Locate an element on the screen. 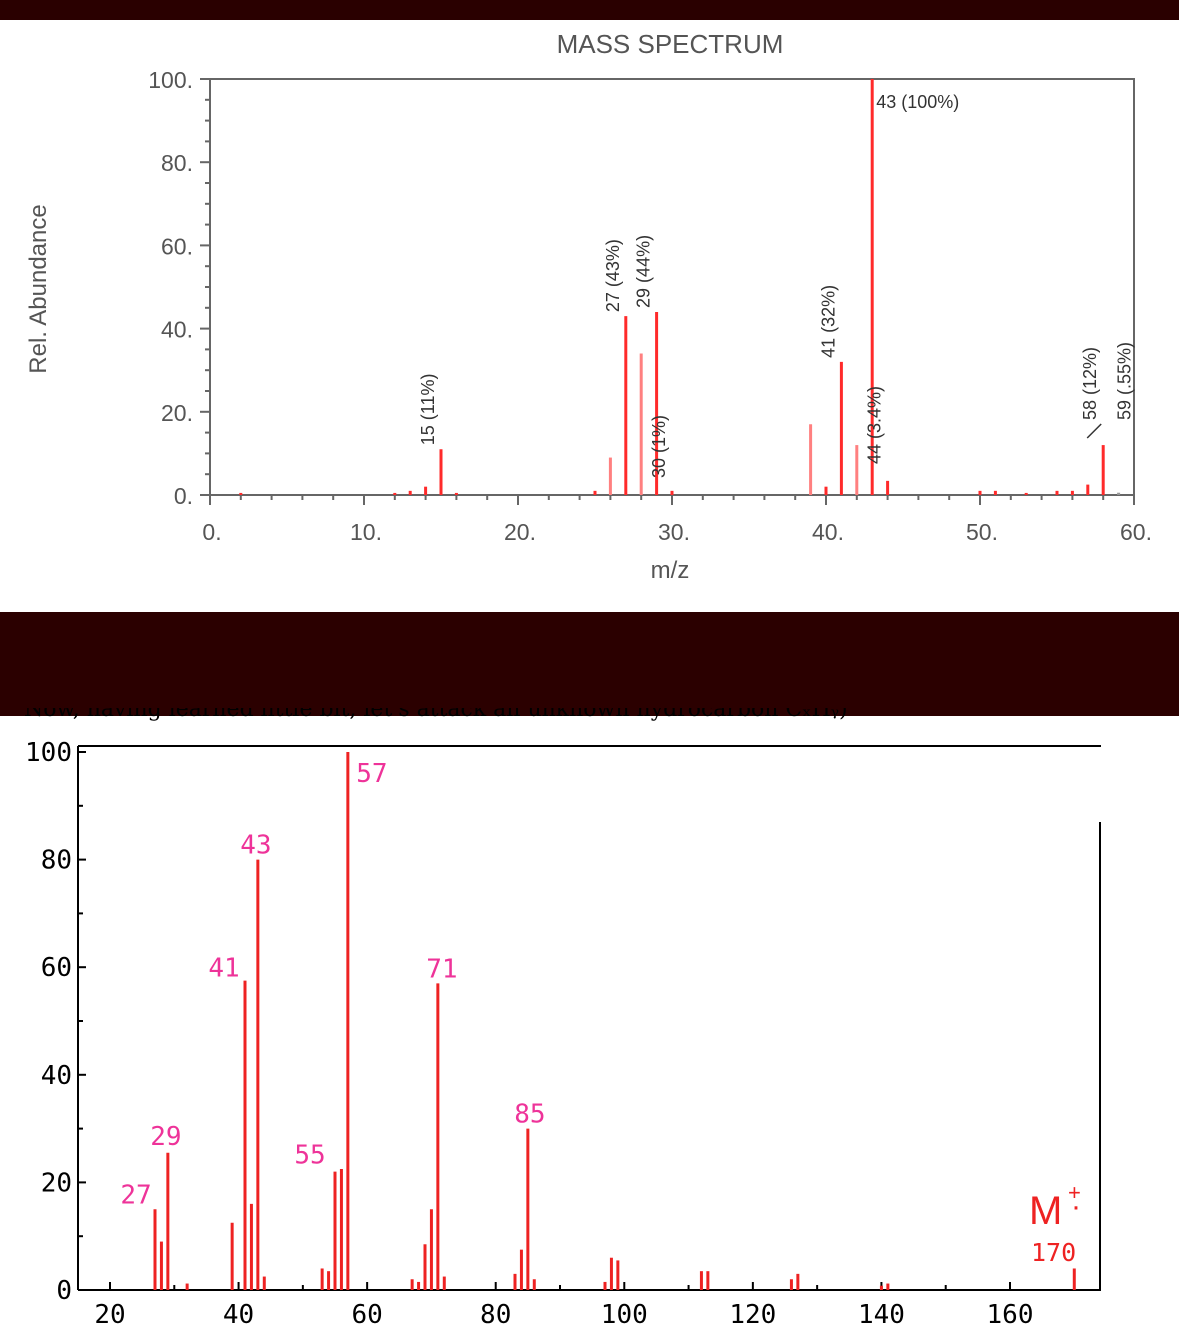 The height and width of the screenshot is (1328, 1179). chart2-peak-label-43: 43 is located at coordinates (255, 846).